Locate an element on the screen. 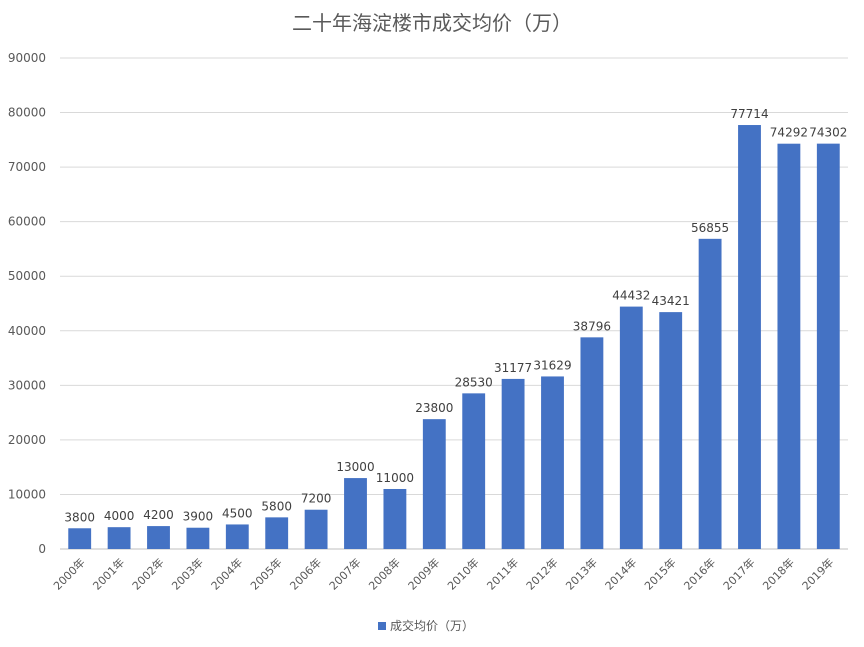  x-tick-label: 2002年 is located at coordinates (147, 573).